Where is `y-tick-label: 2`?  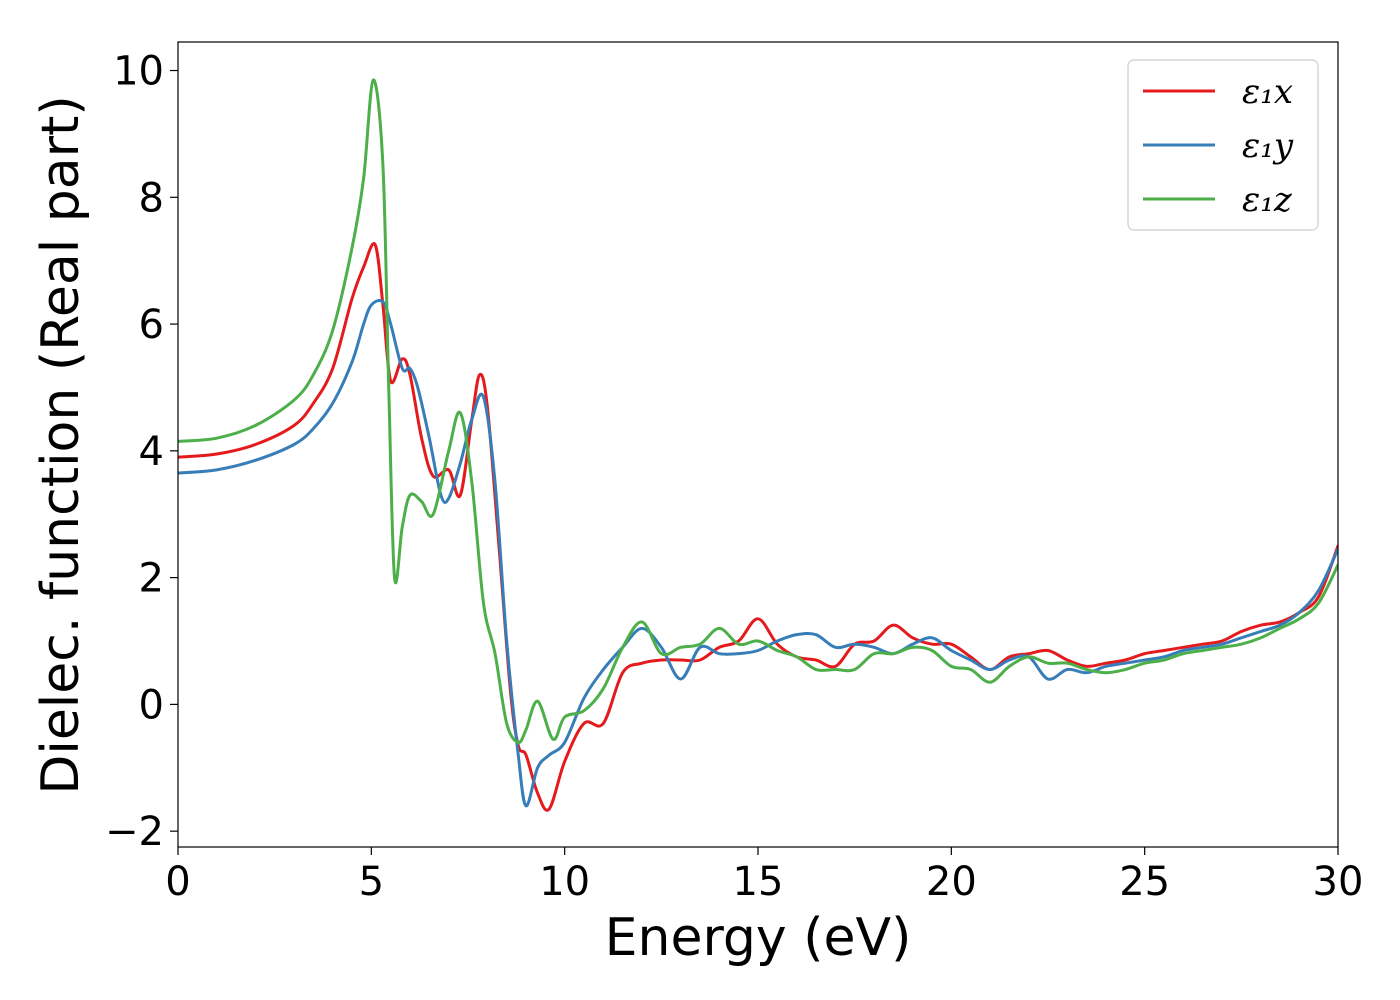 y-tick-label: 2 is located at coordinates (151, 579).